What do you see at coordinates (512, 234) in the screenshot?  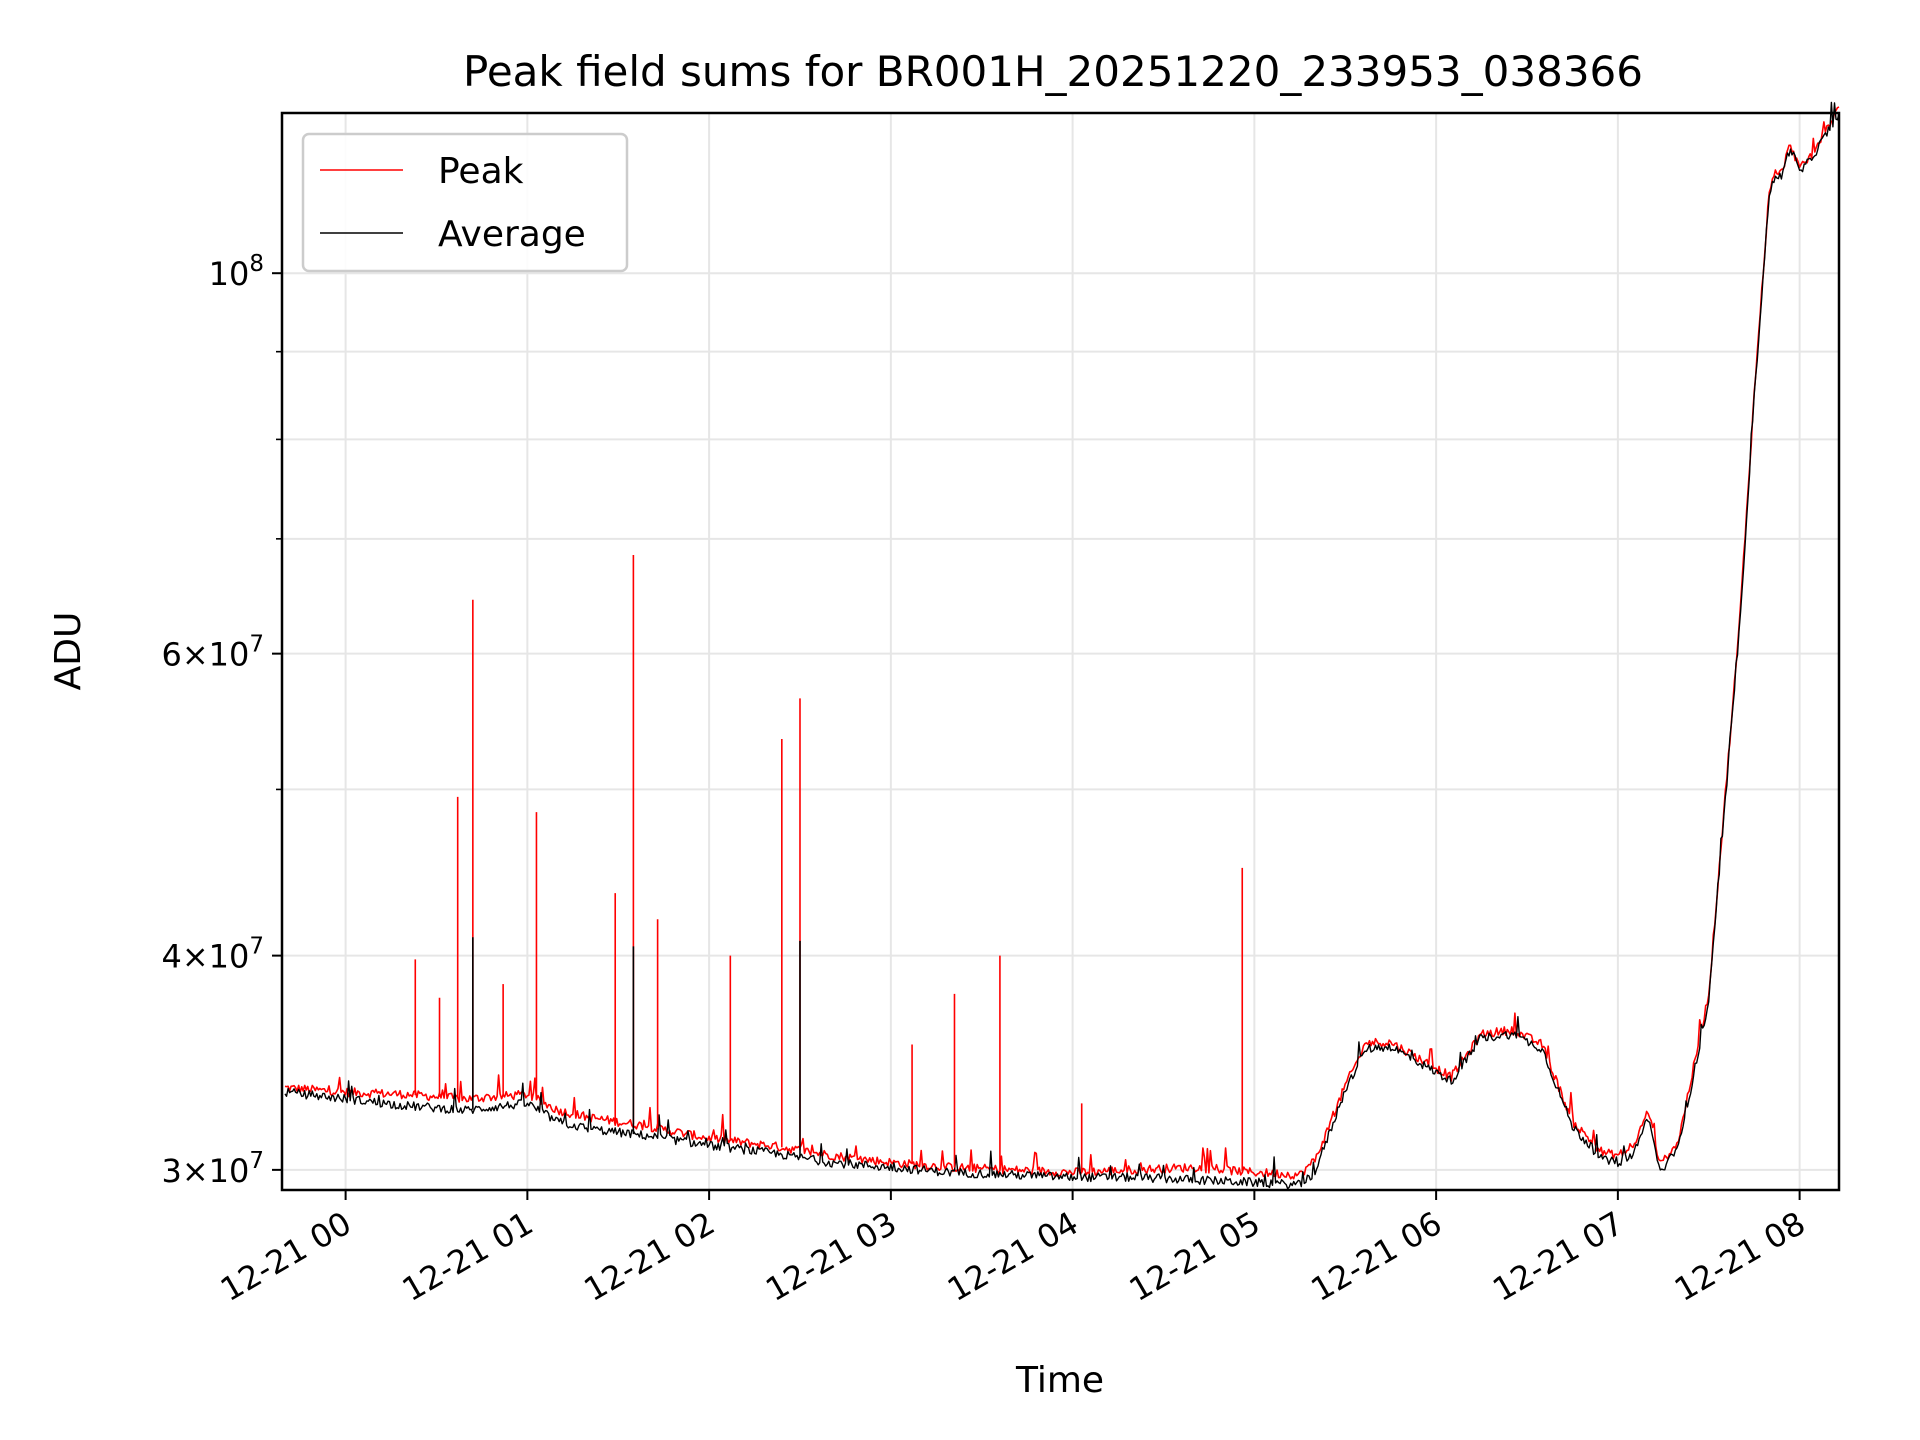 I see `legend-label-average: Average` at bounding box center [512, 234].